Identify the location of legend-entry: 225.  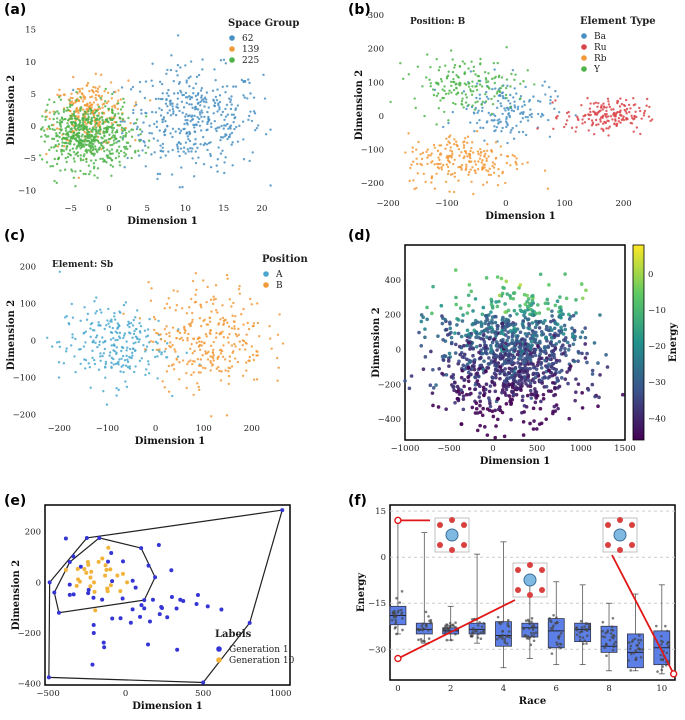
(250, 61).